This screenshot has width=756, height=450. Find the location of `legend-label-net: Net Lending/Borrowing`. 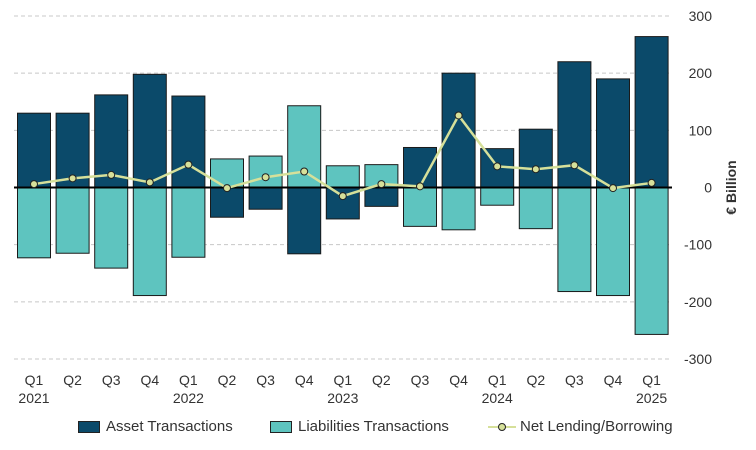

legend-label-net: Net Lending/Borrowing is located at coordinates (596, 426).